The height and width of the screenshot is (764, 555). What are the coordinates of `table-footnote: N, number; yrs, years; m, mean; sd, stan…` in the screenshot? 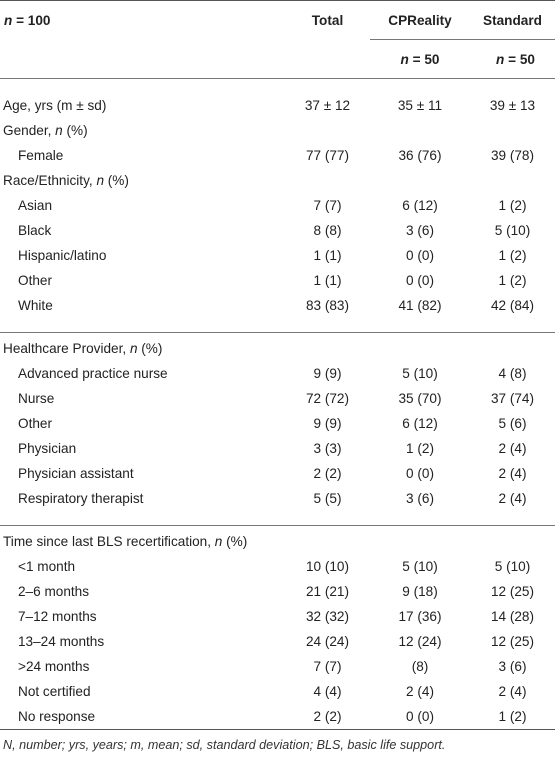 It's located at (224, 745).